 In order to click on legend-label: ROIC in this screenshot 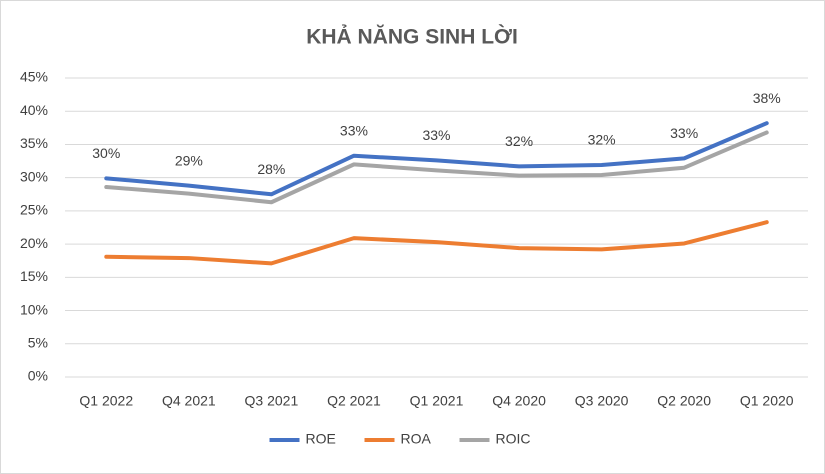, I will do `click(513, 439)`.